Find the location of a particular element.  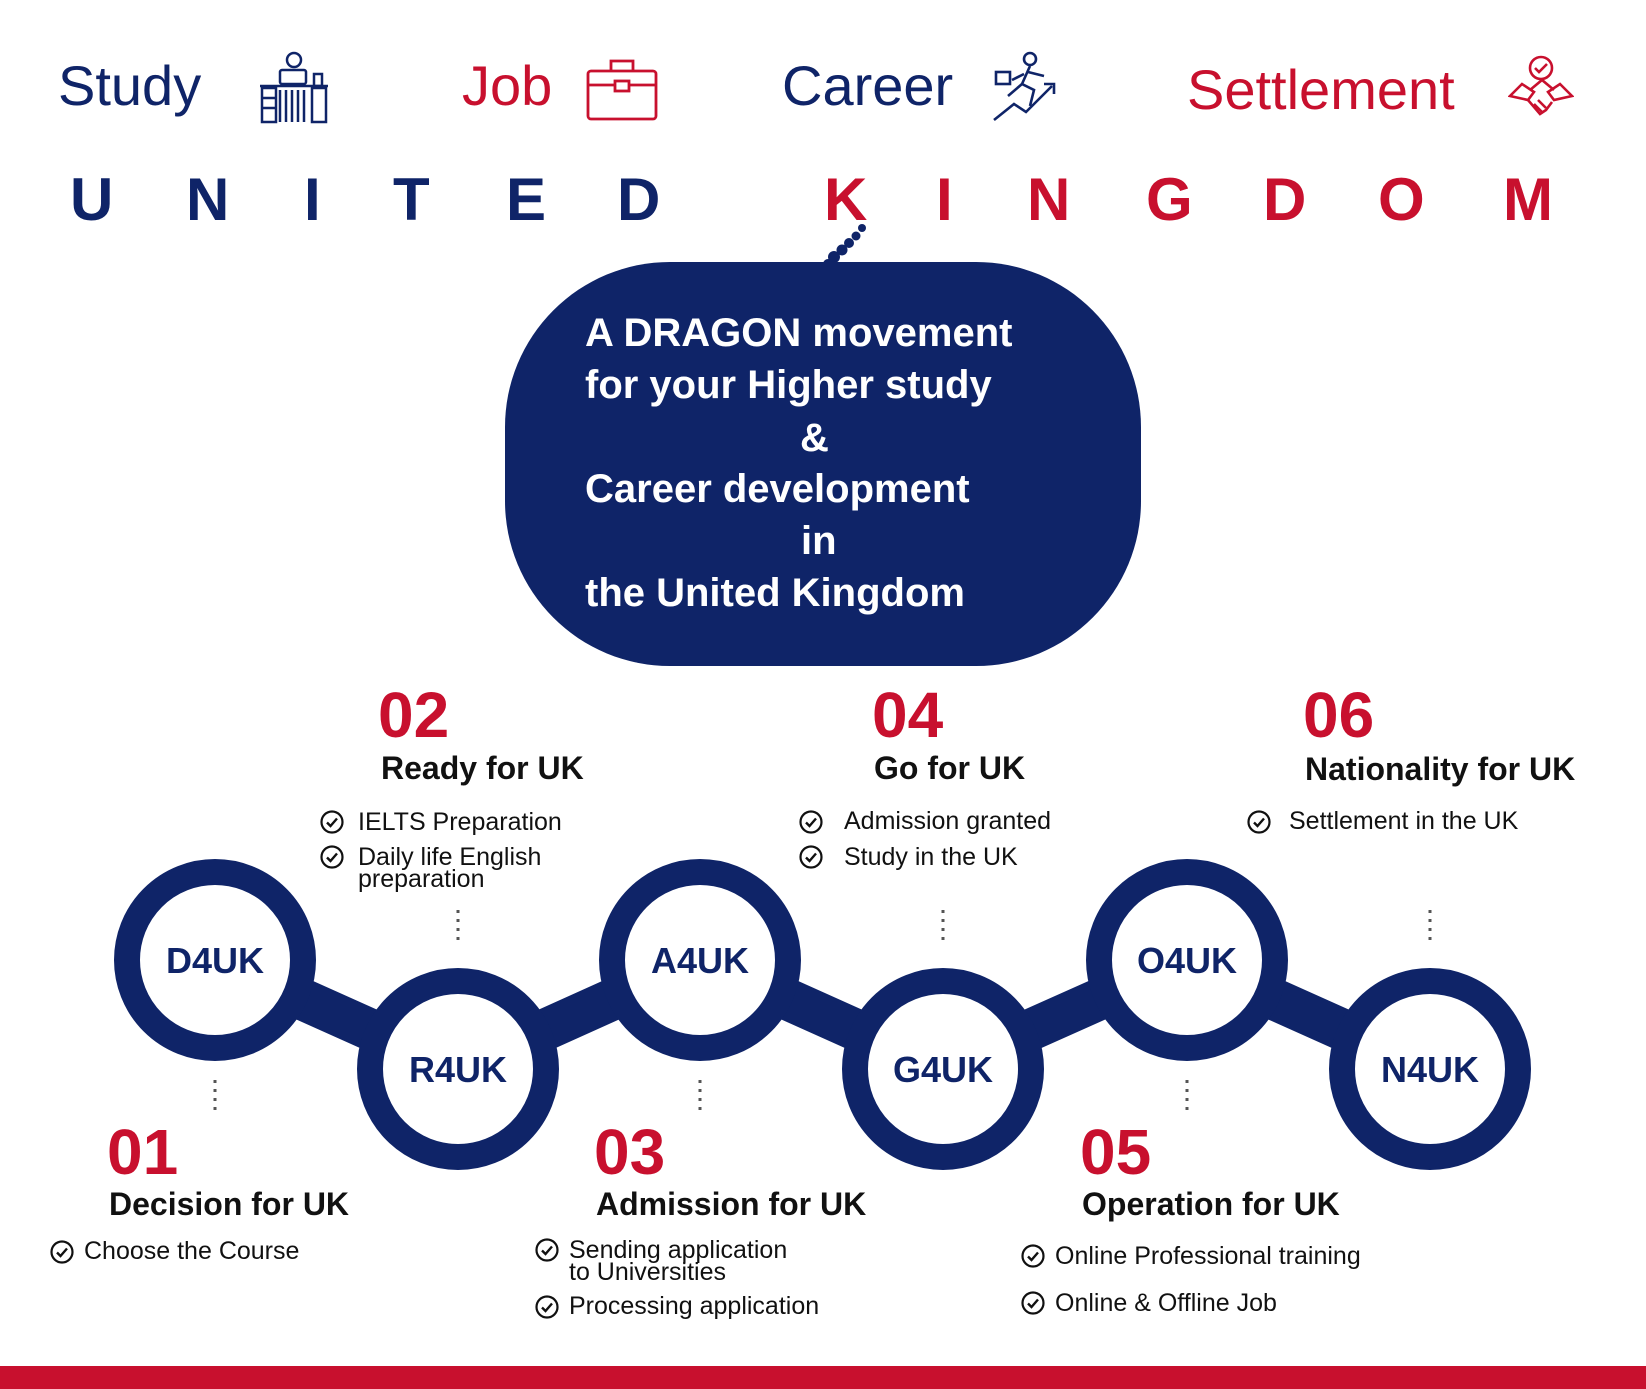

step-item: Choose the Course is located at coordinates (192, 1251).